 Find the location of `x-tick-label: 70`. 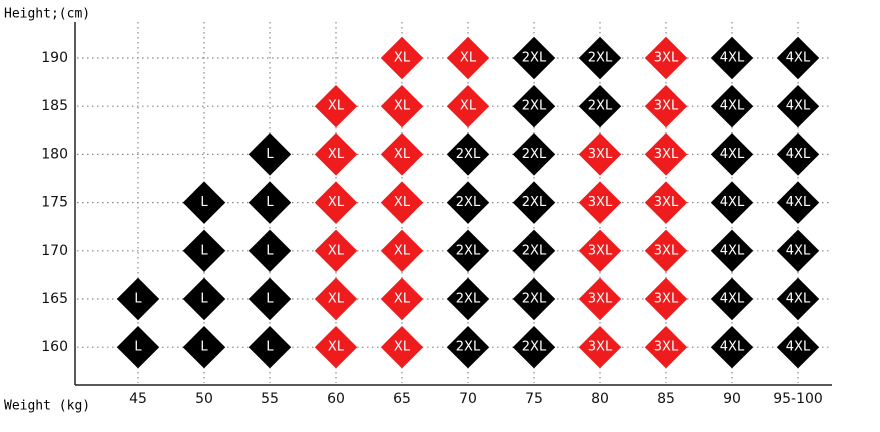

x-tick-label: 70 is located at coordinates (468, 399).